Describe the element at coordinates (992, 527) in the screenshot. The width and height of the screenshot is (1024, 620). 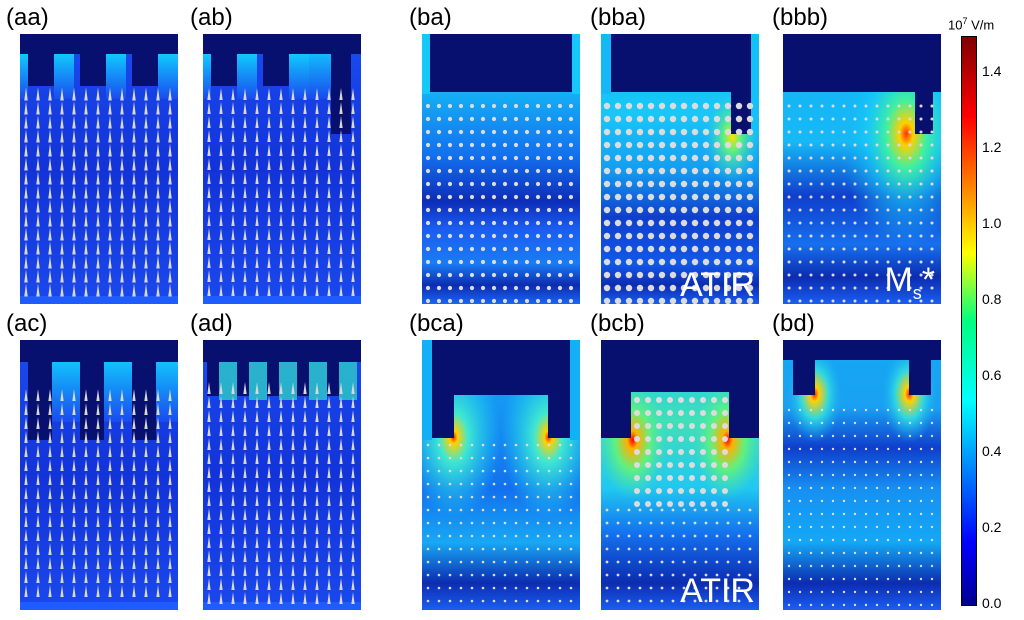
I see `colorbar-tick-0-2: 0.2` at that location.